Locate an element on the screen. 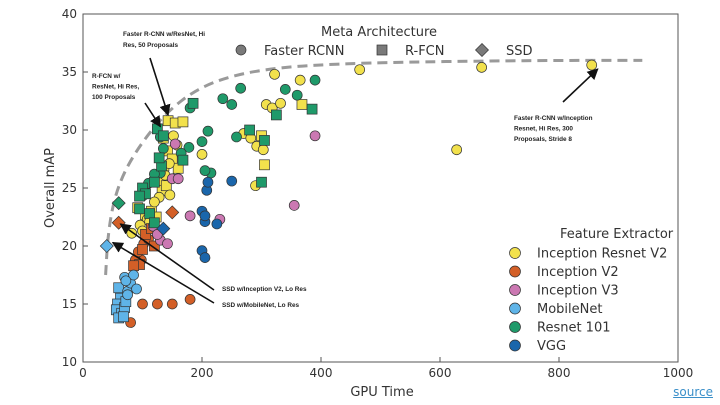 The image size is (720, 405). x-tick-label-4: 800 is located at coordinates (559, 373).